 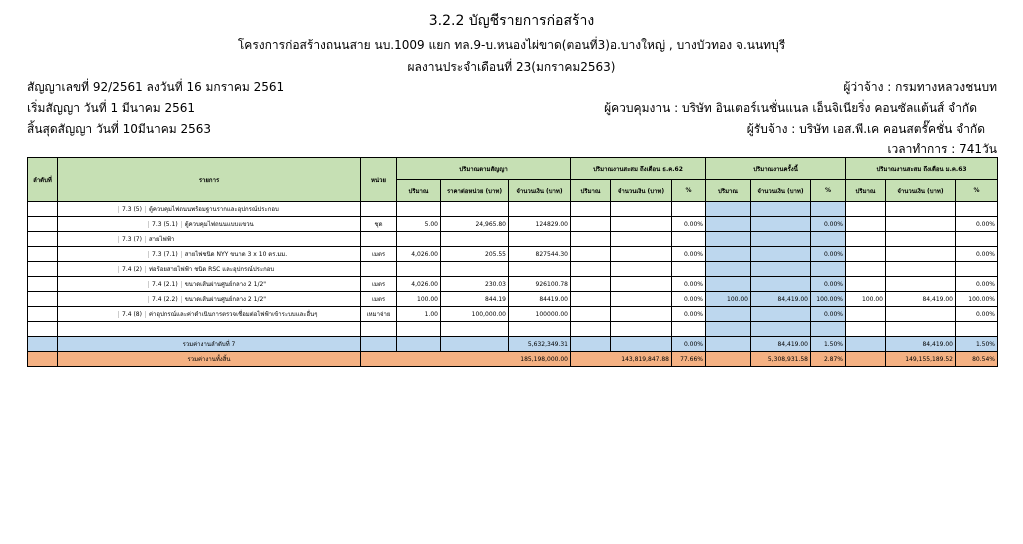 I want to click on item-code: 7.4 (2), so click(x=132, y=269).